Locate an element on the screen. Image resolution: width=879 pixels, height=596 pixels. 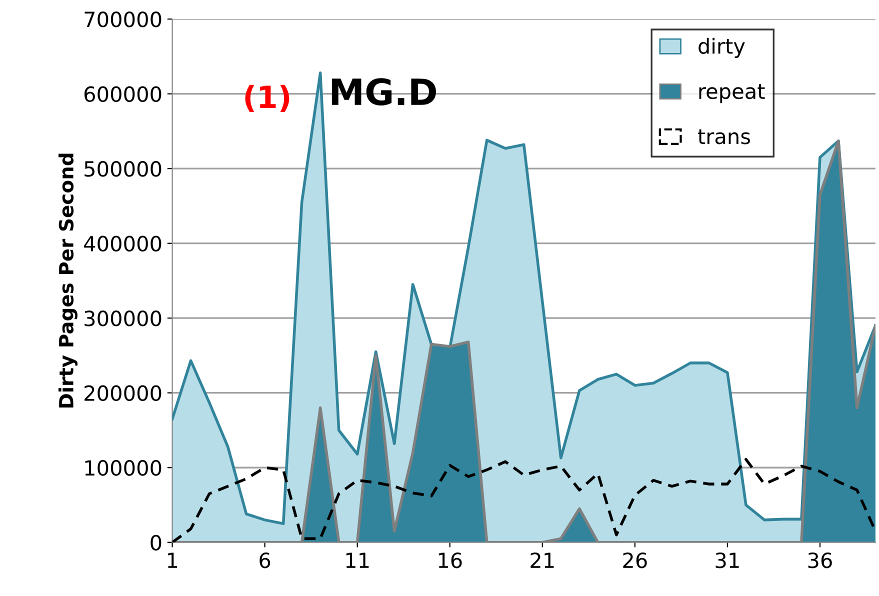
y-axis-title: Dirty Pages Per Second is located at coordinates (68, 281).